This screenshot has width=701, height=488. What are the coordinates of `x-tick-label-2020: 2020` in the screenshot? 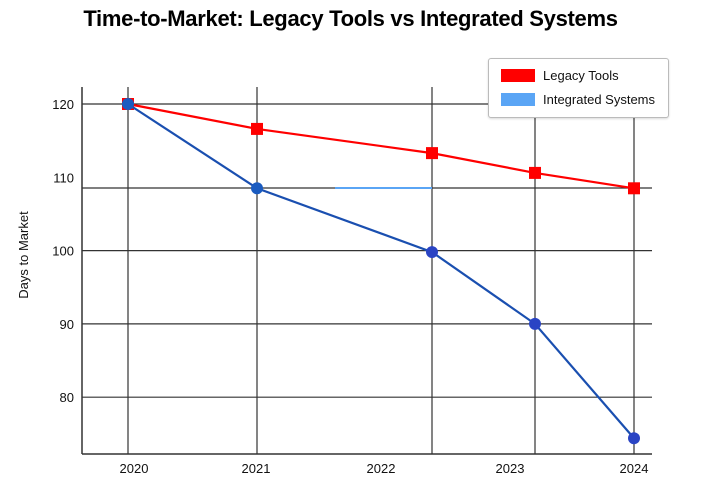 It's located at (134, 468).